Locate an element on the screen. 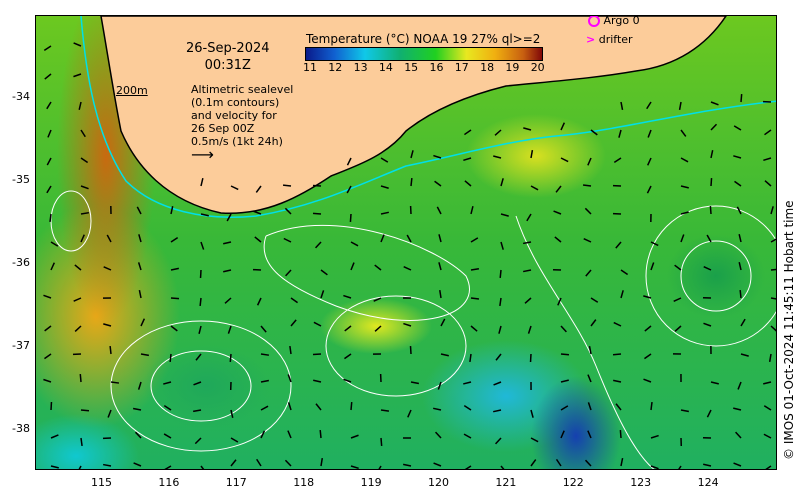  argo-circle-icon is located at coordinates (594, 21).